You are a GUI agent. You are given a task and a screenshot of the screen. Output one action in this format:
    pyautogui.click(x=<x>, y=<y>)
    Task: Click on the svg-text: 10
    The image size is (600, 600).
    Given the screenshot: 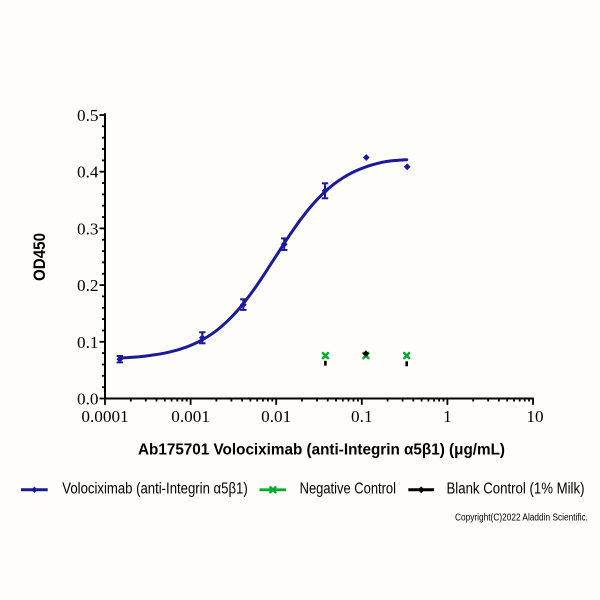 What is the action you would take?
    pyautogui.click(x=534, y=416)
    